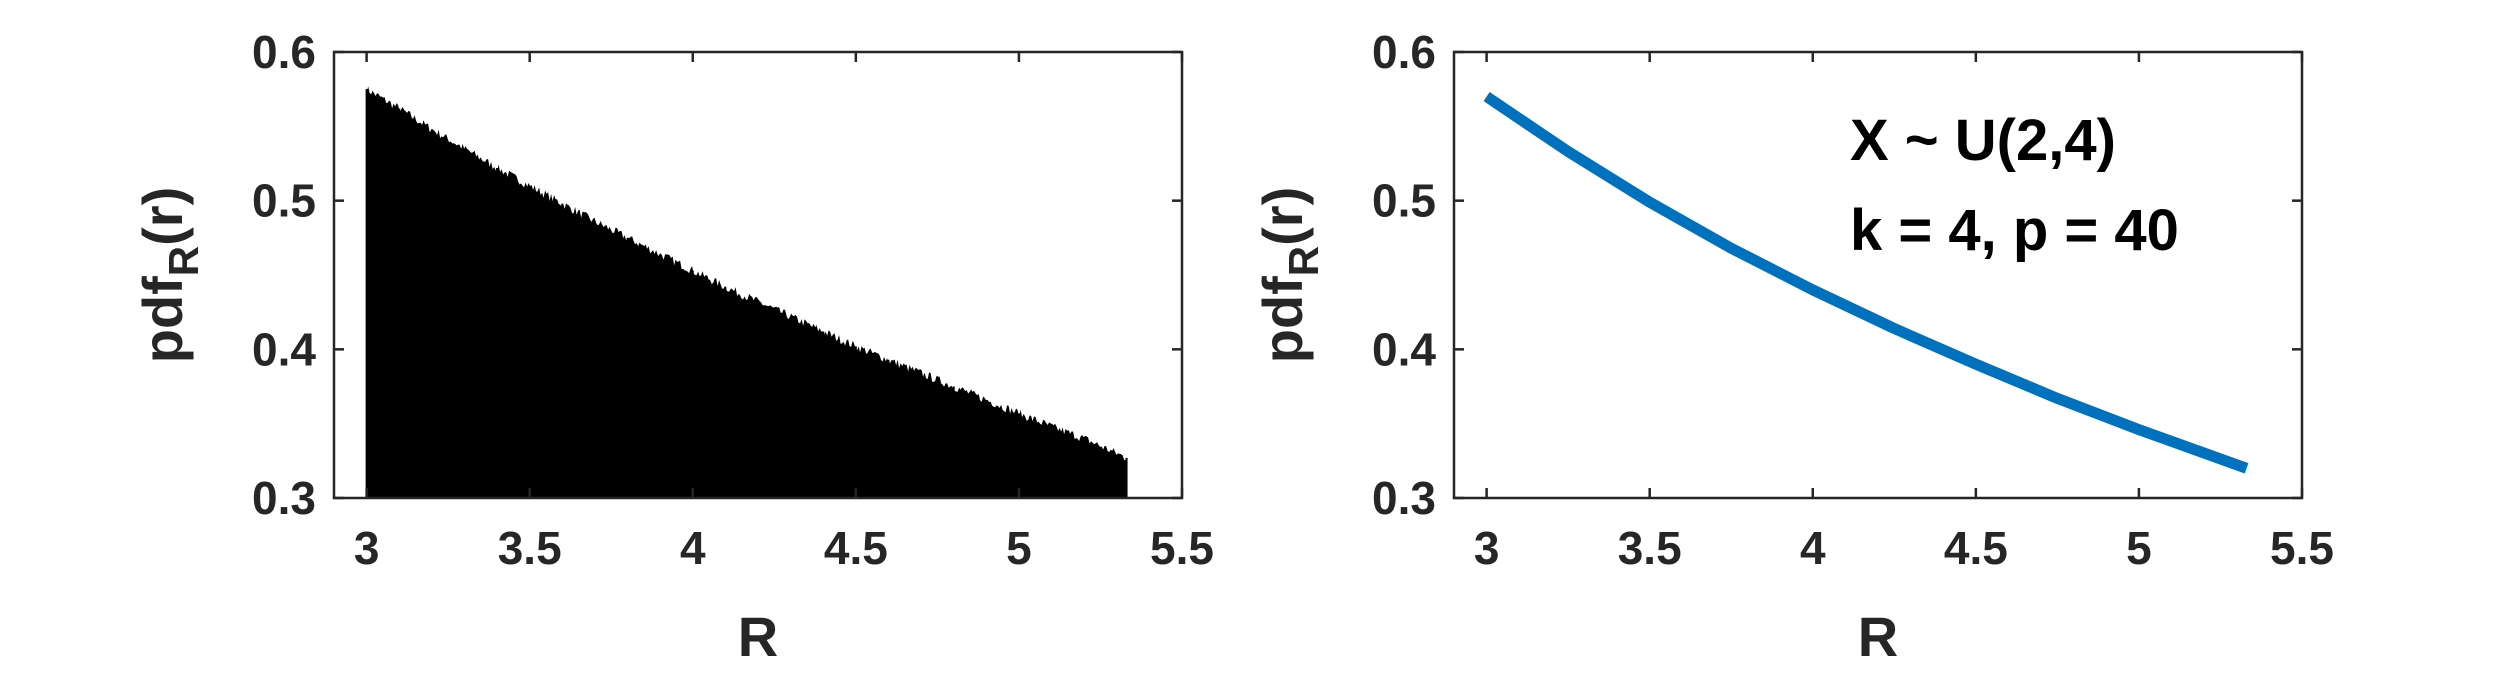 The image size is (2513, 674). Describe the element at coordinates (2014, 230) in the screenshot. I see `annotation-parameters: k = 4, p = 40` at that location.